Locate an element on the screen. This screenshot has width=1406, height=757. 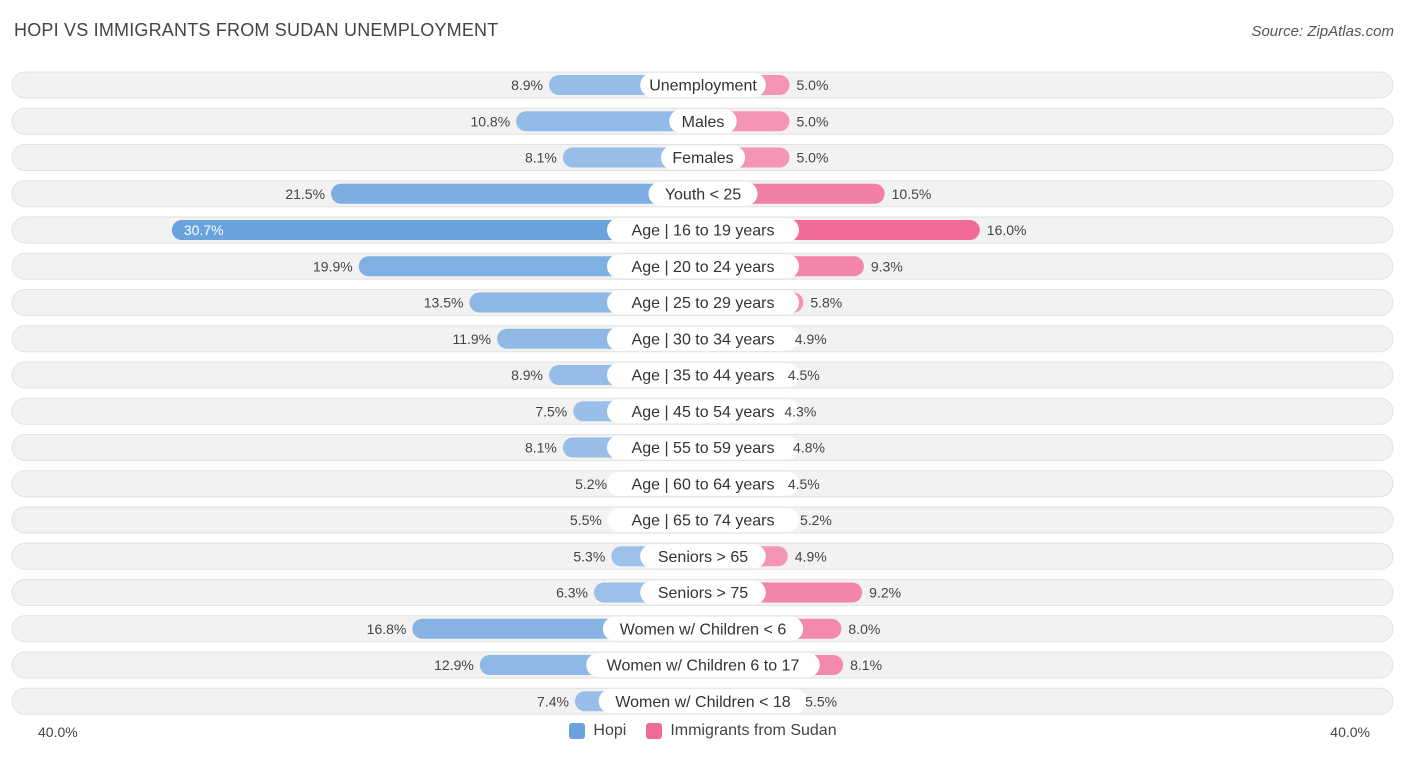
category-label: Age | 55 to 59 years is located at coordinates (703, 448).